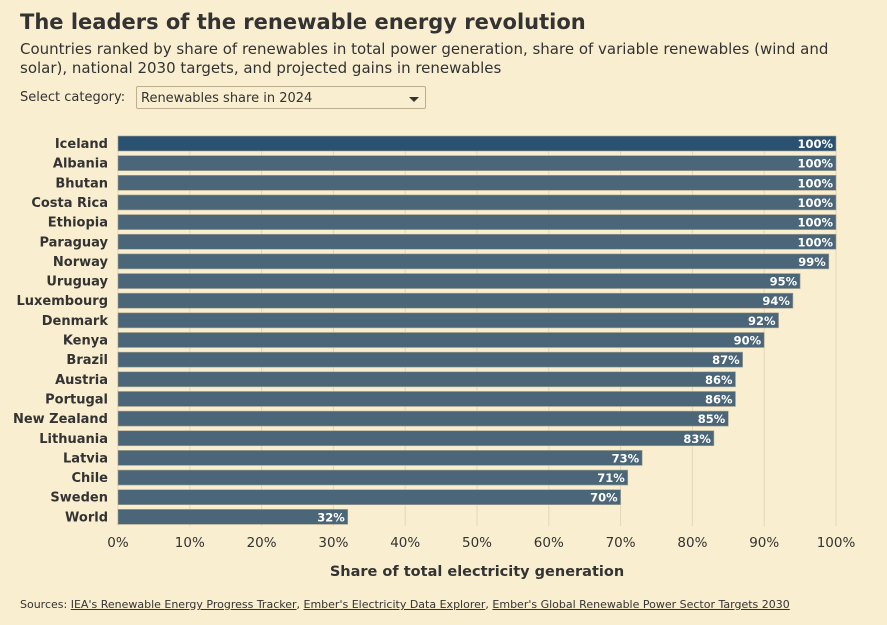  Describe the element at coordinates (80, 164) in the screenshot. I see `category-label: Albania` at that location.